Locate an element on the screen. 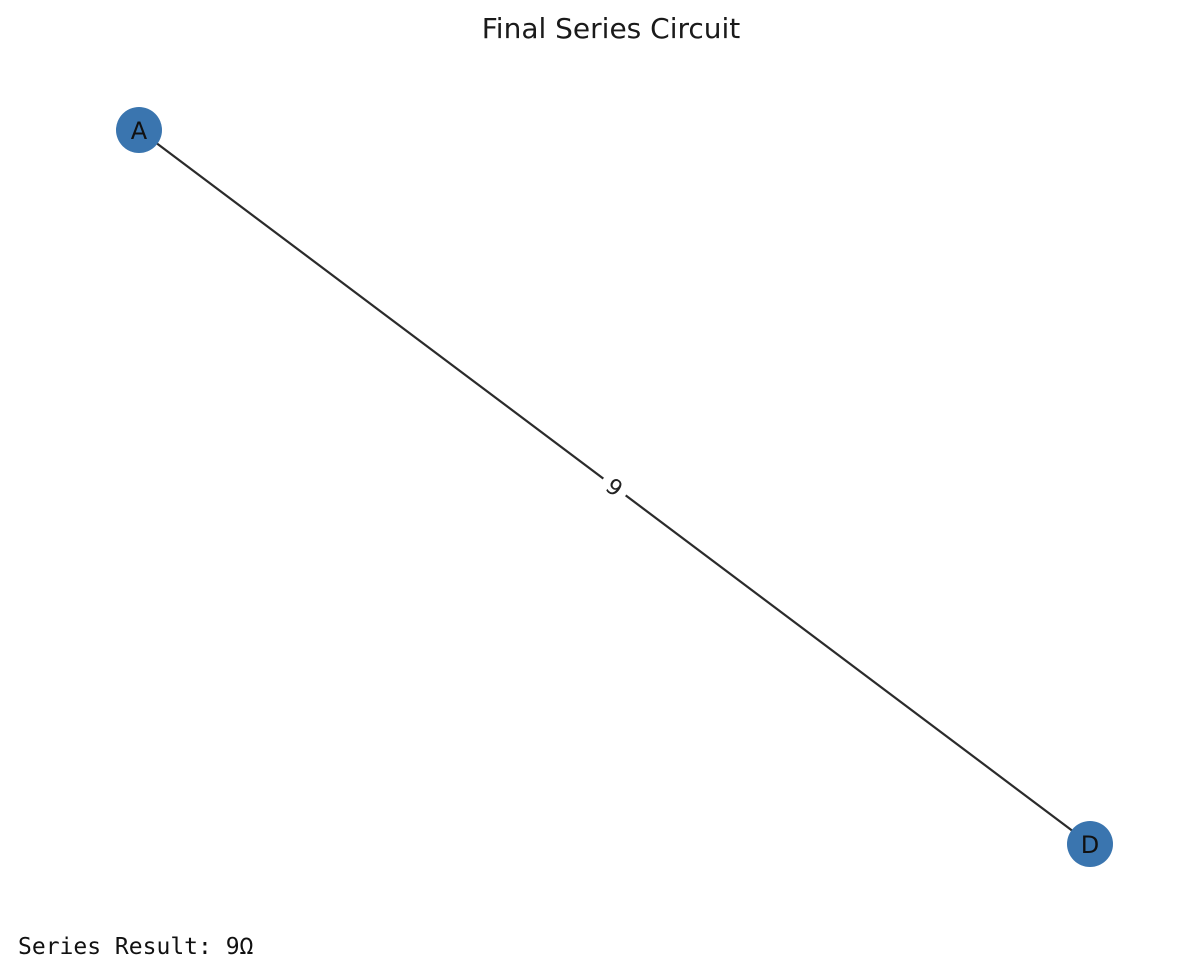 The image size is (1188, 974). graph-title: Final Series Circuit is located at coordinates (611, 28).